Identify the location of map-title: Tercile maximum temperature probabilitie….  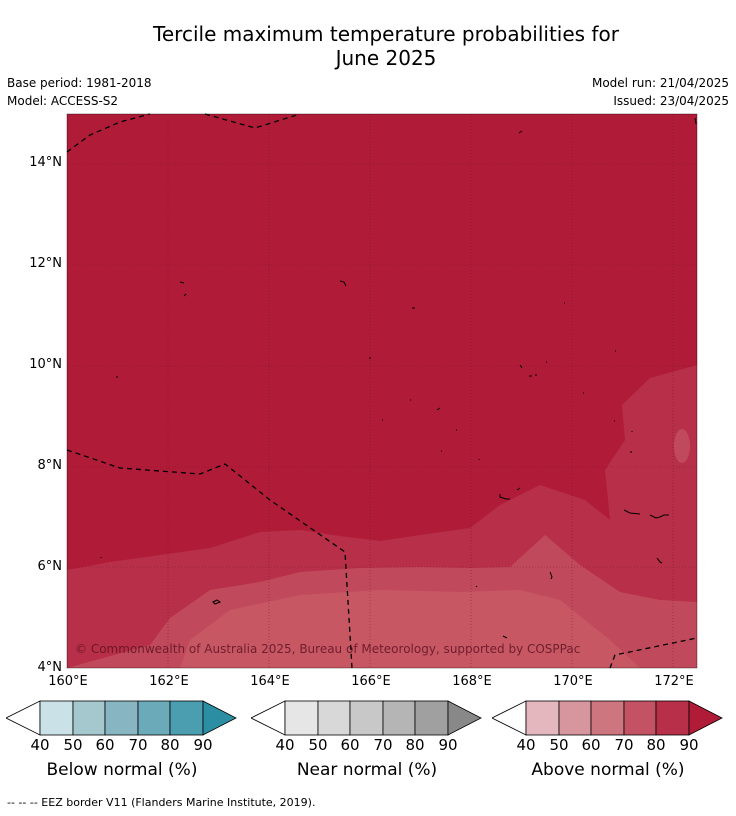
(368, 46).